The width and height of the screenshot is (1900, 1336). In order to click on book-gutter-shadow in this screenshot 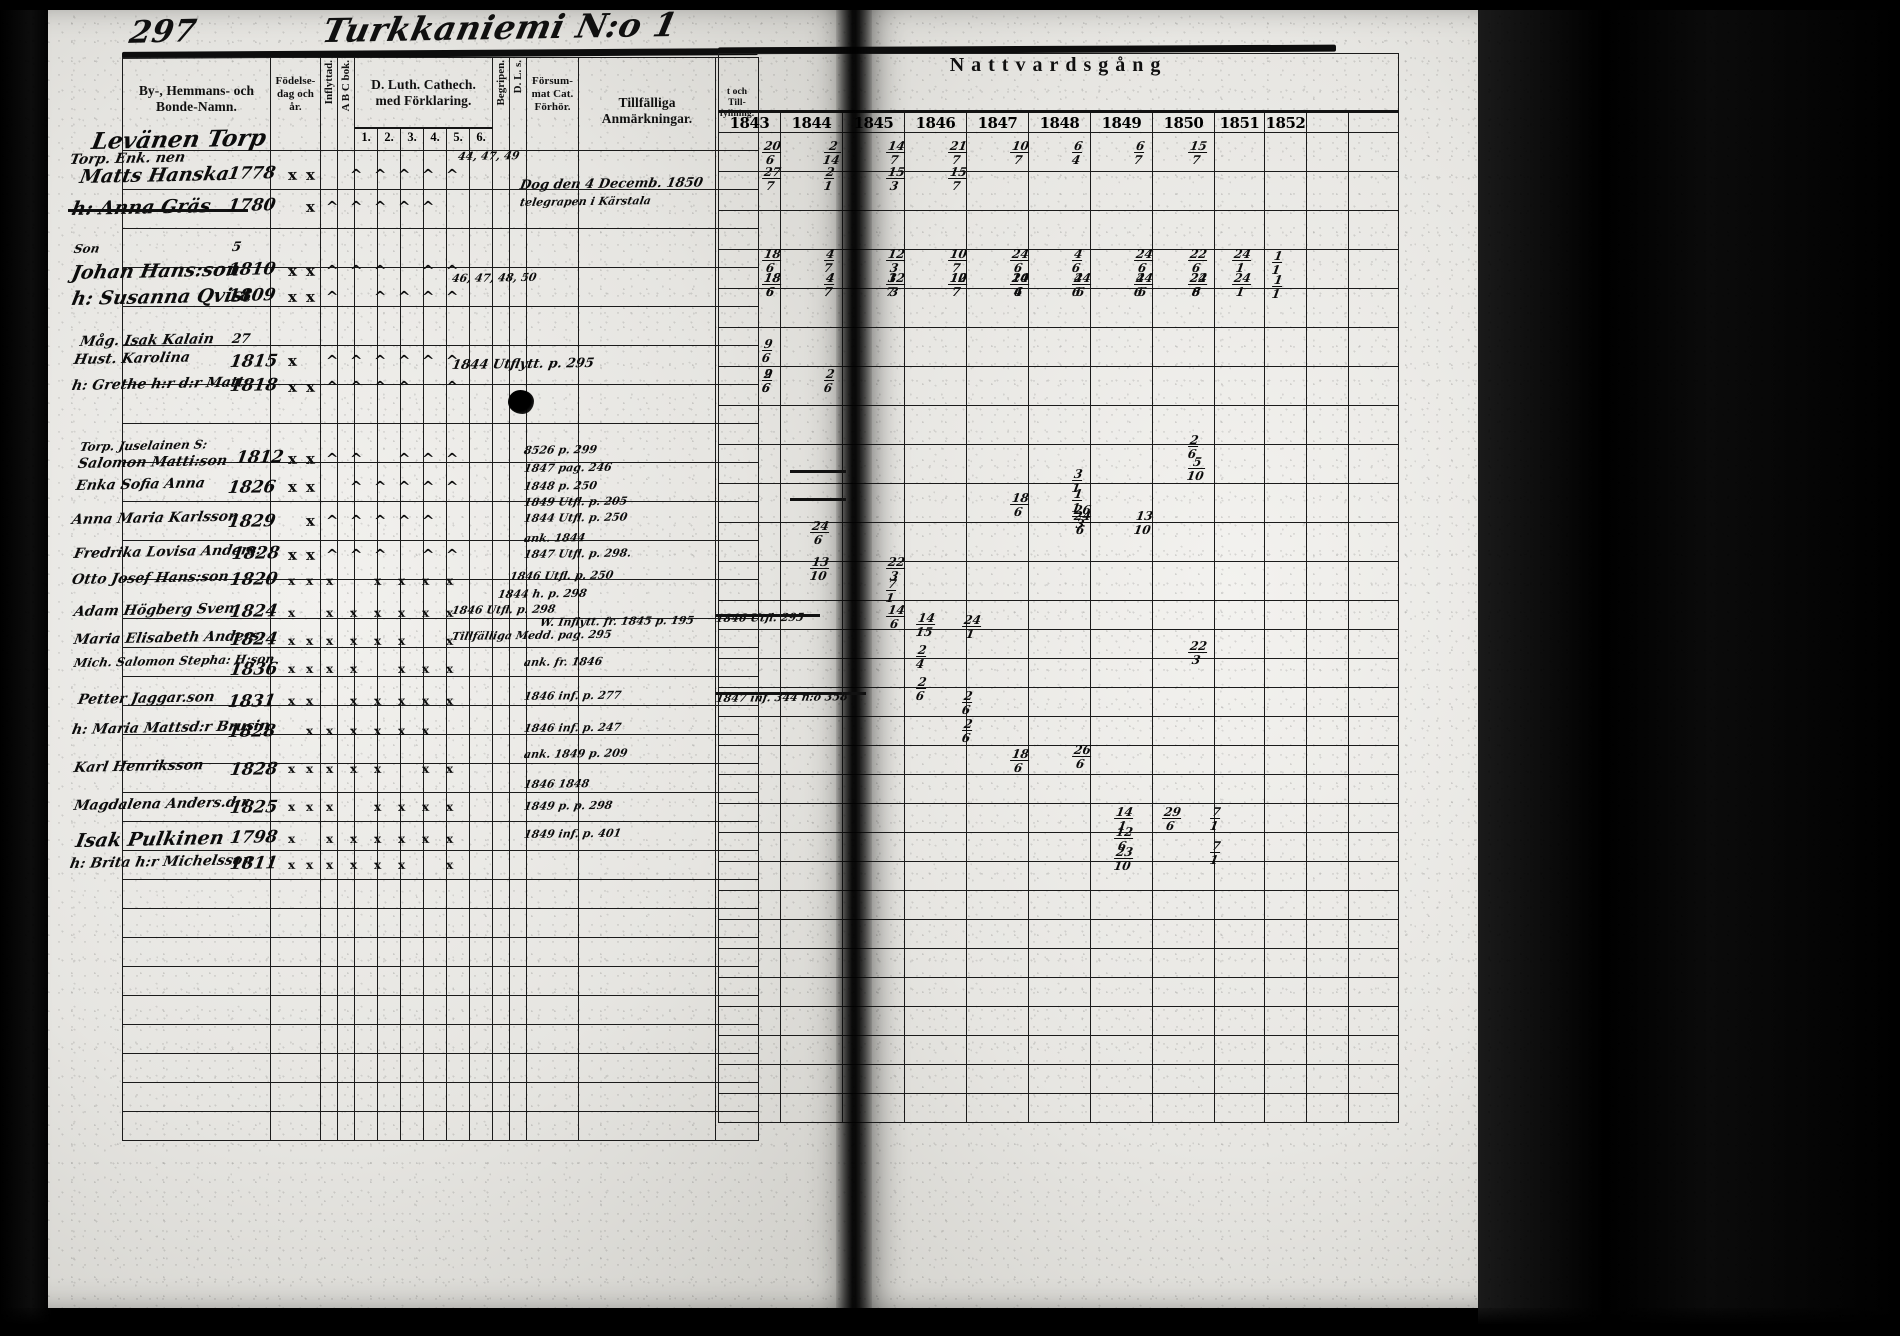, I will do `click(854, 668)`.